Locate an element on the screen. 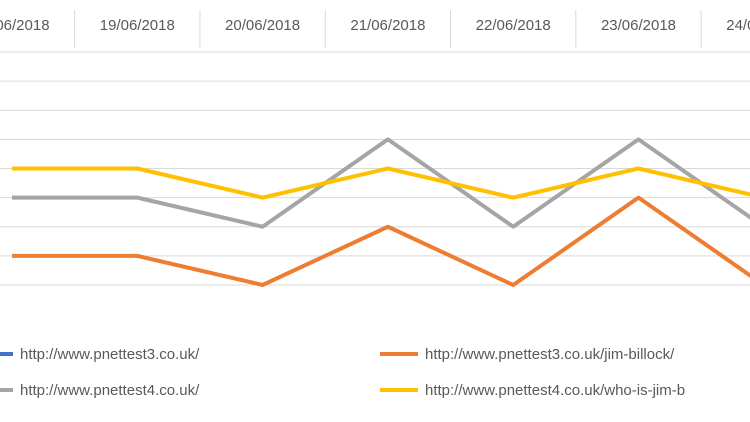 This screenshot has height=422, width=750. x-tick-label: 23/06/2018 is located at coordinates (638, 25).